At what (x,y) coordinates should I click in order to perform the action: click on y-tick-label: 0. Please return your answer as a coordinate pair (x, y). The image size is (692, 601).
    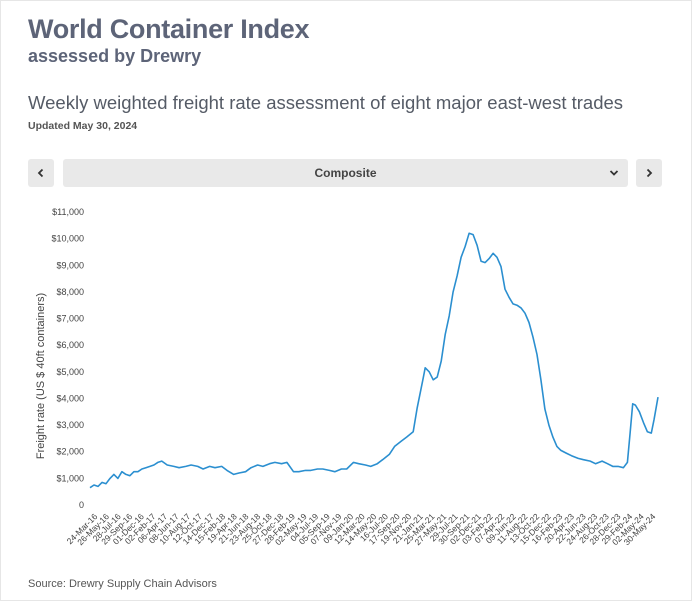
    Looking at the image, I should click on (81, 505).